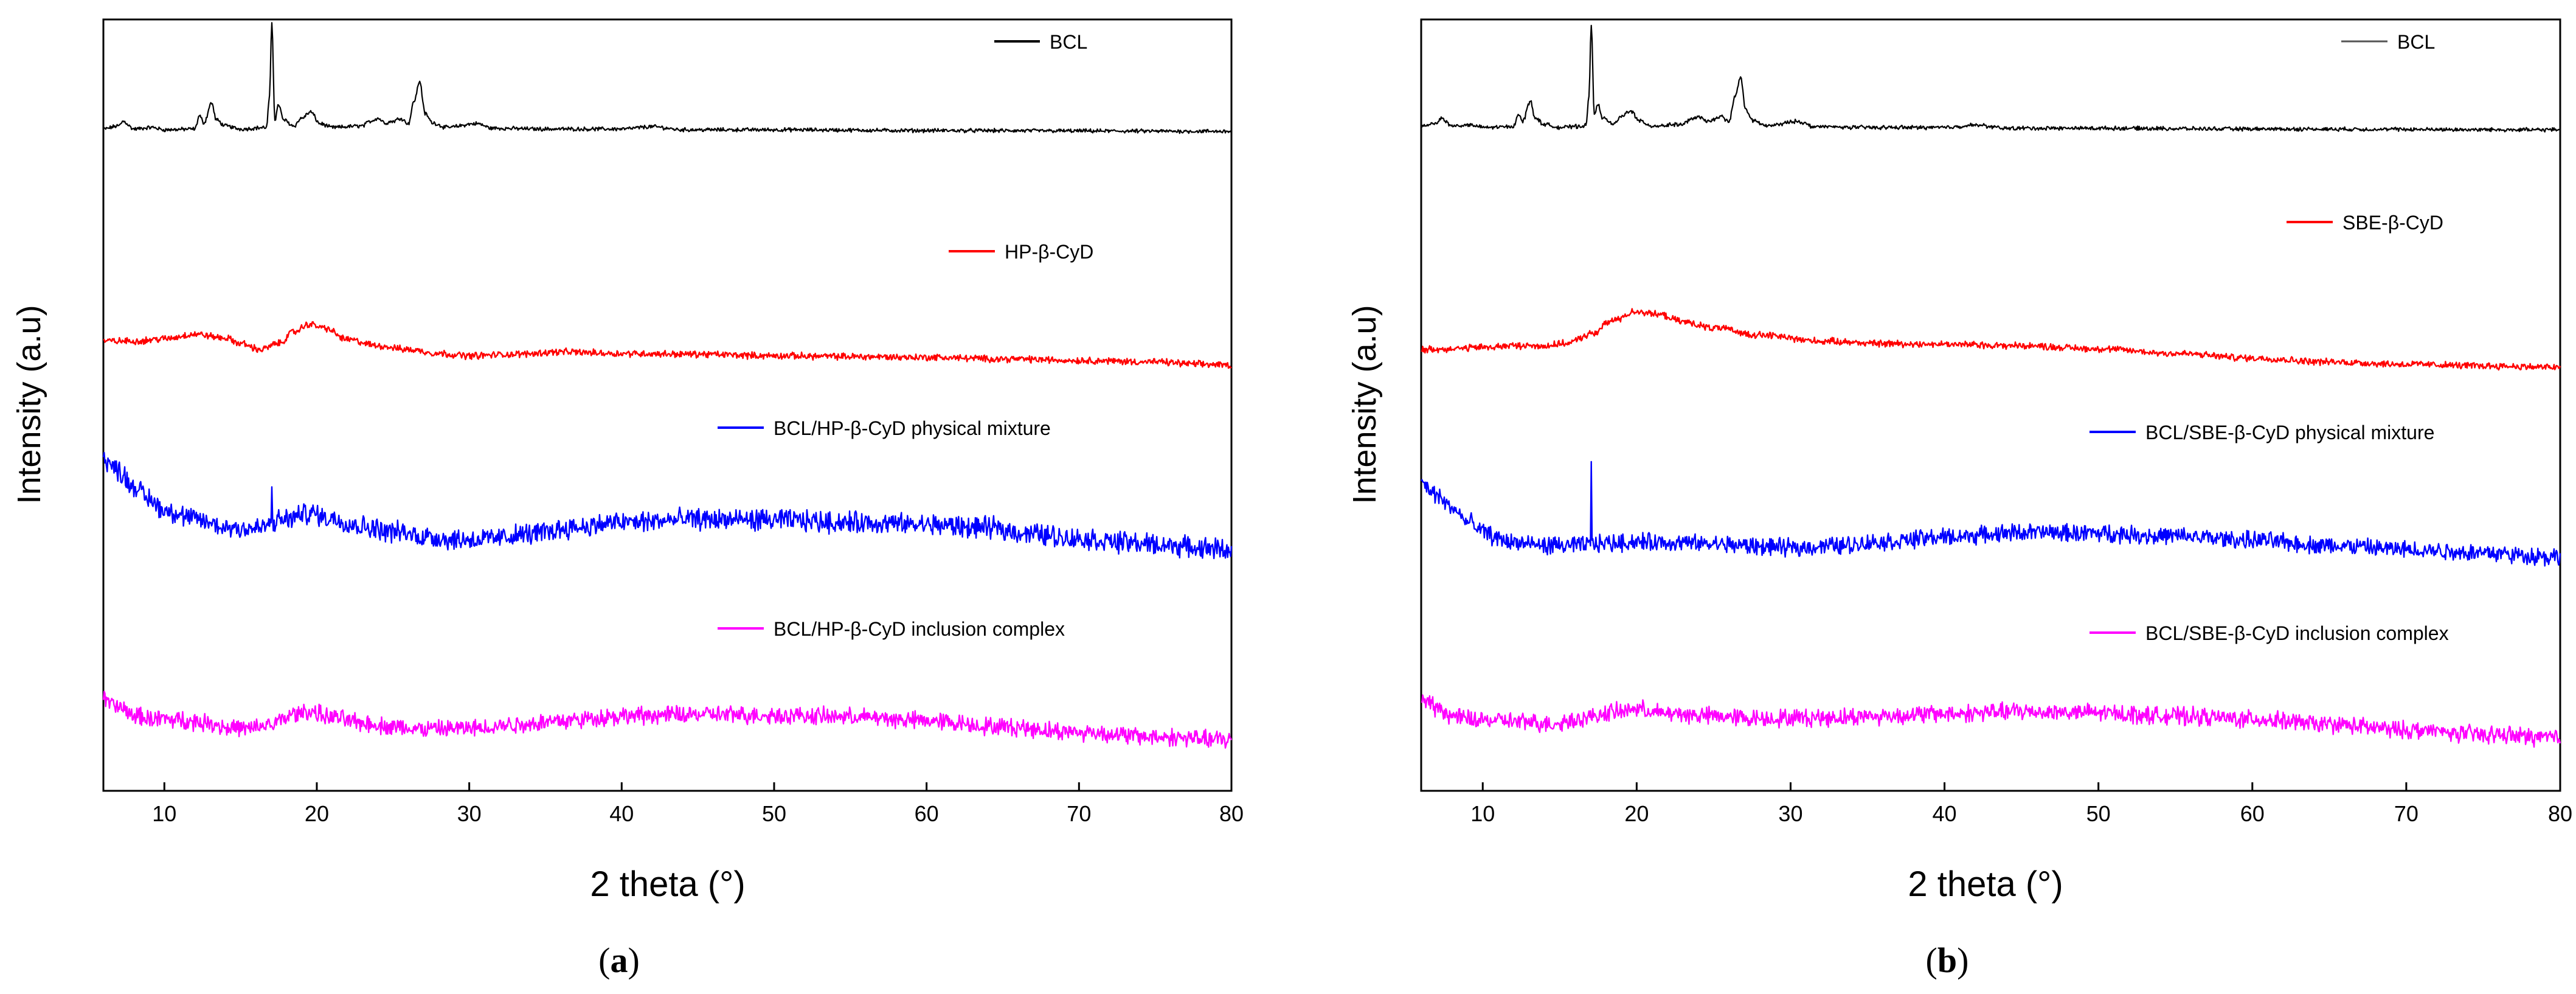 This screenshot has width=2576, height=994. Describe the element at coordinates (2252, 814) in the screenshot. I see `x-tick-label-60-b: 60` at that location.